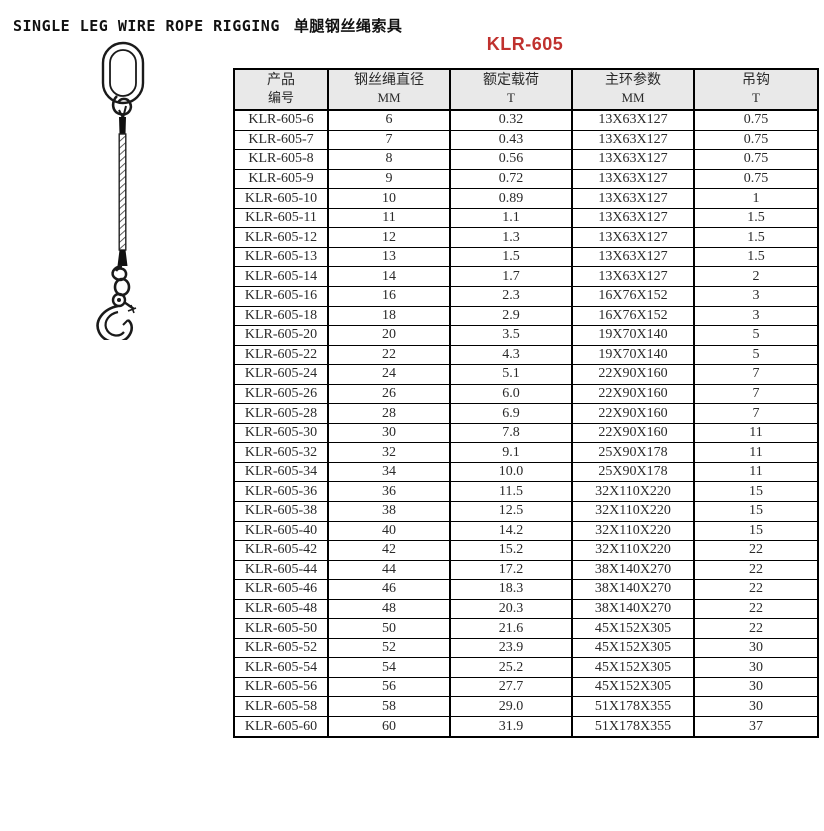 The width and height of the screenshot is (824, 831). Describe the element at coordinates (525, 44) in the screenshot. I see `model-heading: KLR-605` at that location.